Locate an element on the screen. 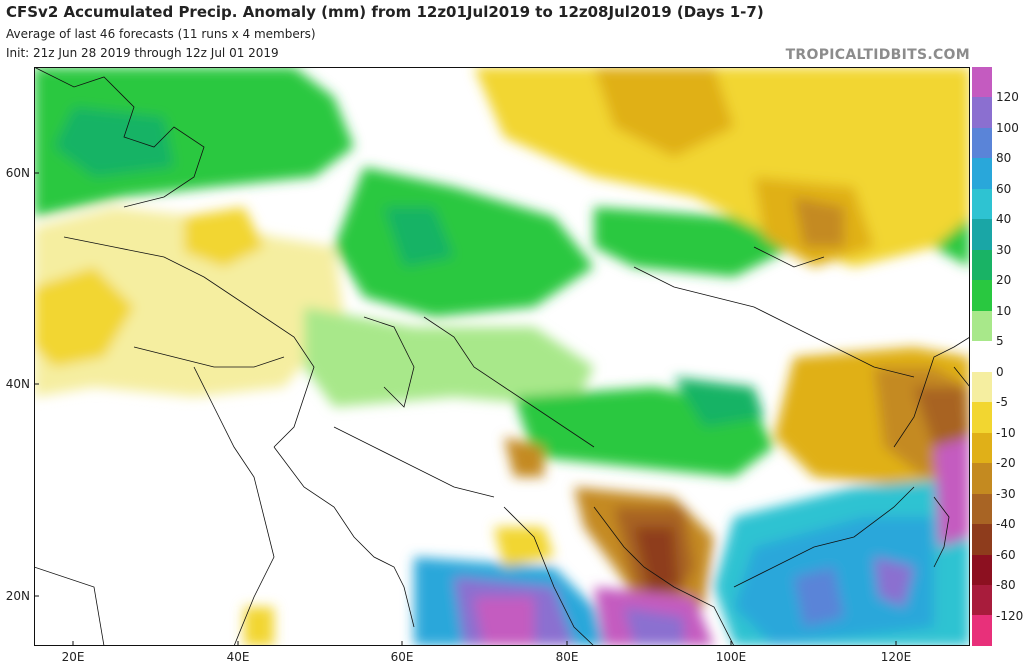 The width and height of the screenshot is (1024, 668). colorbar-tick-label: -40 is located at coordinates (1006, 524).